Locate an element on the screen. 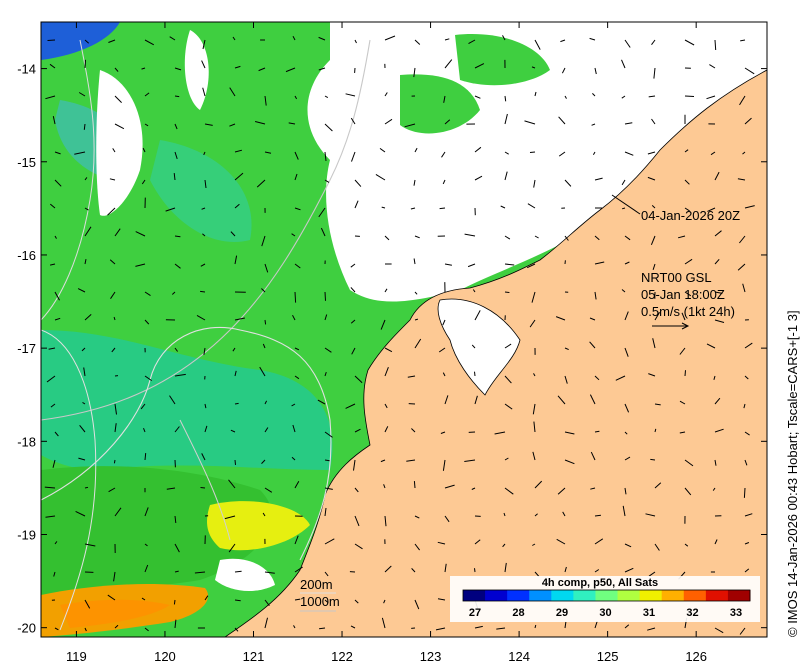  vector-scale-label: 0.5m/s (1kt 24h) is located at coordinates (688, 311).